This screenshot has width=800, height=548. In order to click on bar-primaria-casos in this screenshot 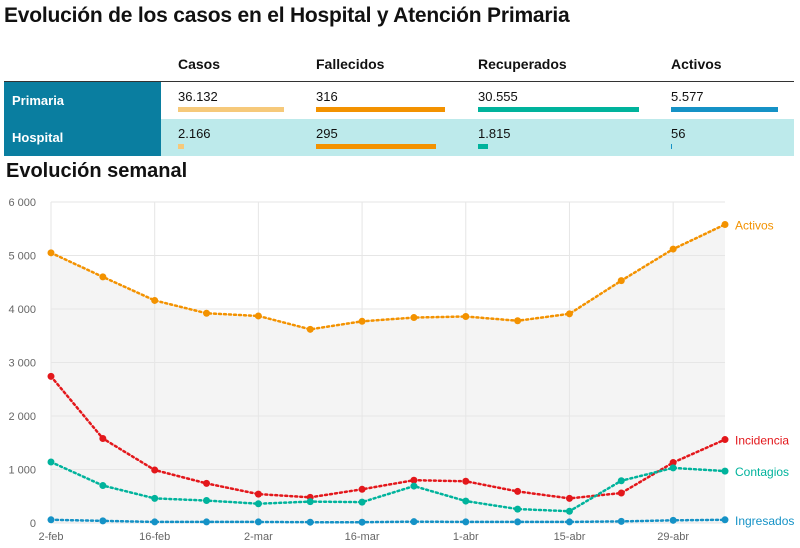, I will do `click(231, 109)`.